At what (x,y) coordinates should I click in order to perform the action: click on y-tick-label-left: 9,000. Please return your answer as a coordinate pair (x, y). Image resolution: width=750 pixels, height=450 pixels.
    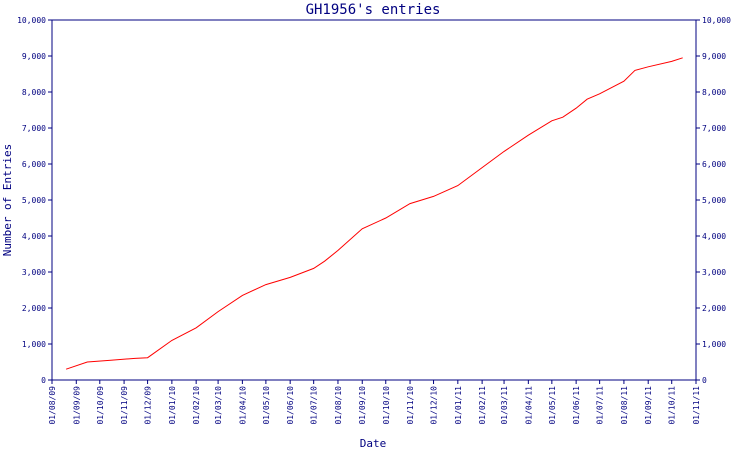
    Looking at the image, I should click on (34, 56).